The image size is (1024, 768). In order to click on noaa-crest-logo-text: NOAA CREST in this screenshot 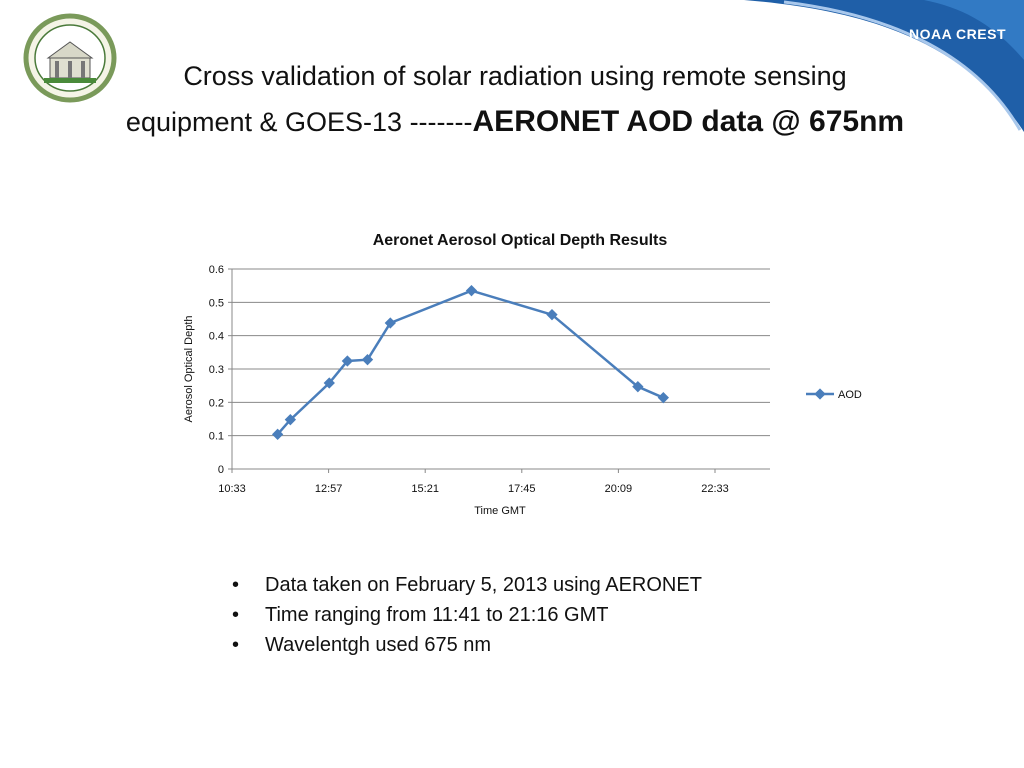, I will do `click(957, 34)`.